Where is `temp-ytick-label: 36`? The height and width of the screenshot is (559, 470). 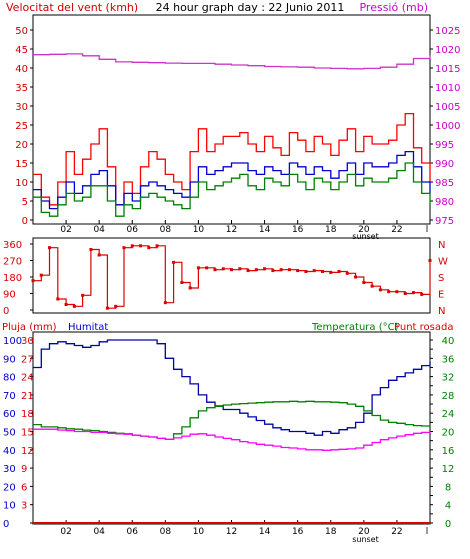
temp-ytick-label: 36 is located at coordinates (448, 359).